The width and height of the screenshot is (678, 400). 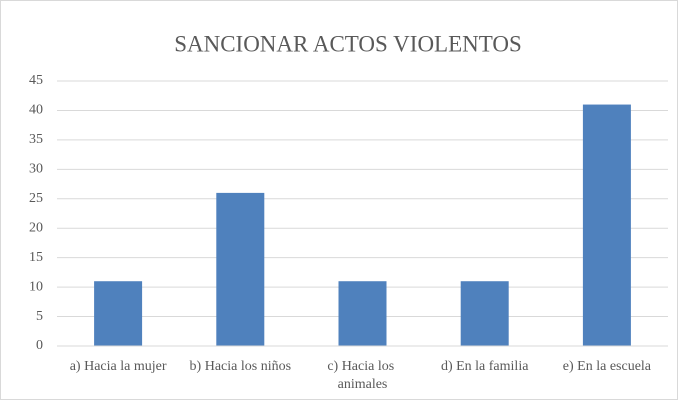 I want to click on y-tick-label: 5, so click(x=39, y=316).